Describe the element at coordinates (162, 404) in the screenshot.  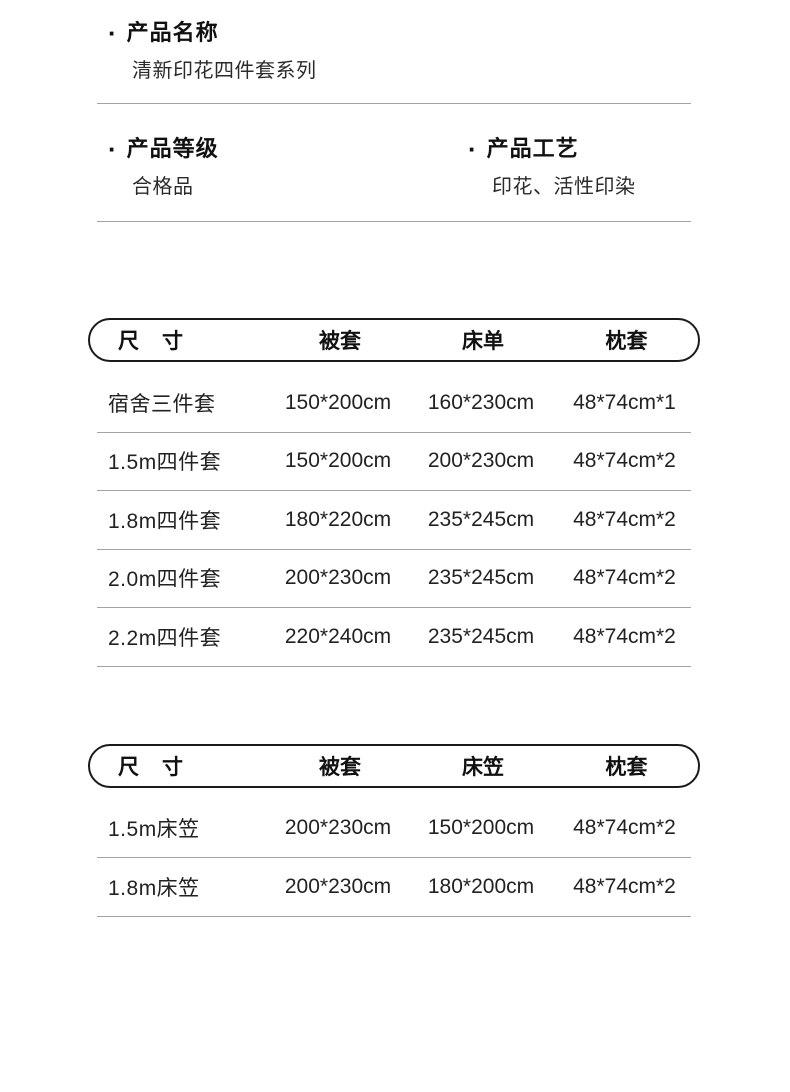
I see `row-label: 宿舍三件套` at that location.